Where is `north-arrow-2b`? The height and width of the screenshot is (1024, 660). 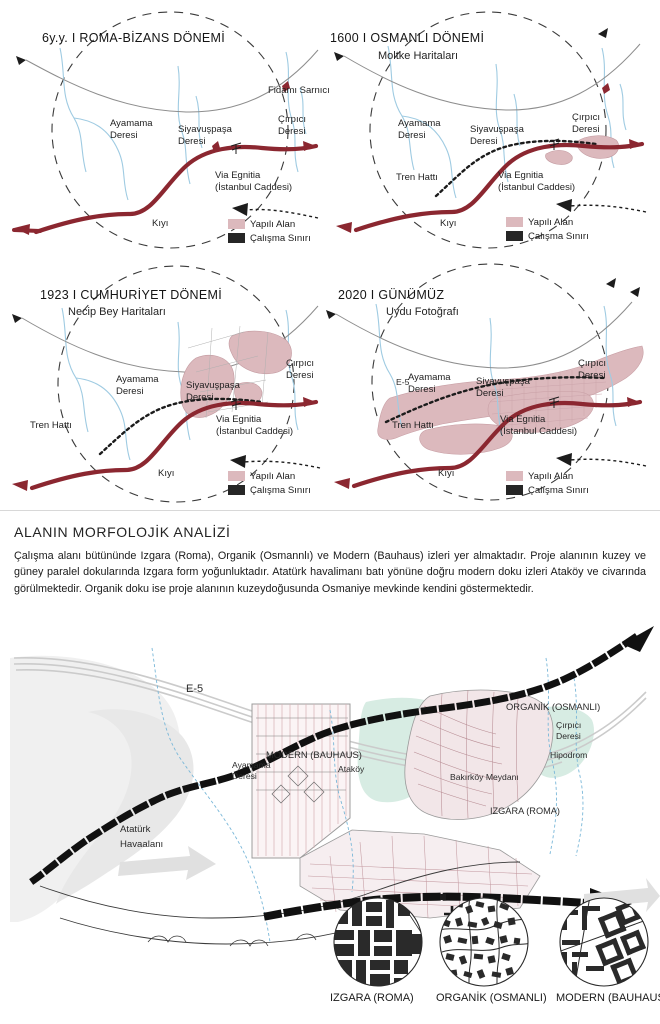
north-arrow-2b is located at coordinates (603, 33).